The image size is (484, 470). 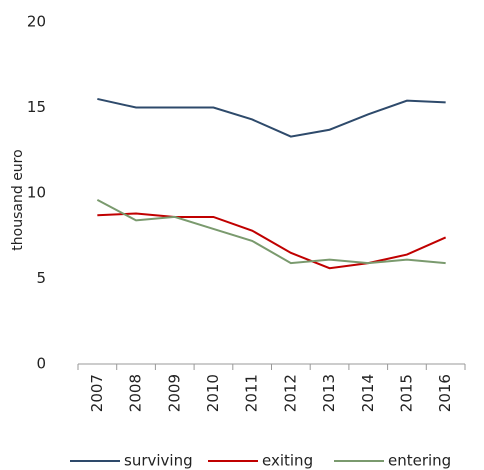 I want to click on x-tick-label: 2008, so click(x=136, y=393).